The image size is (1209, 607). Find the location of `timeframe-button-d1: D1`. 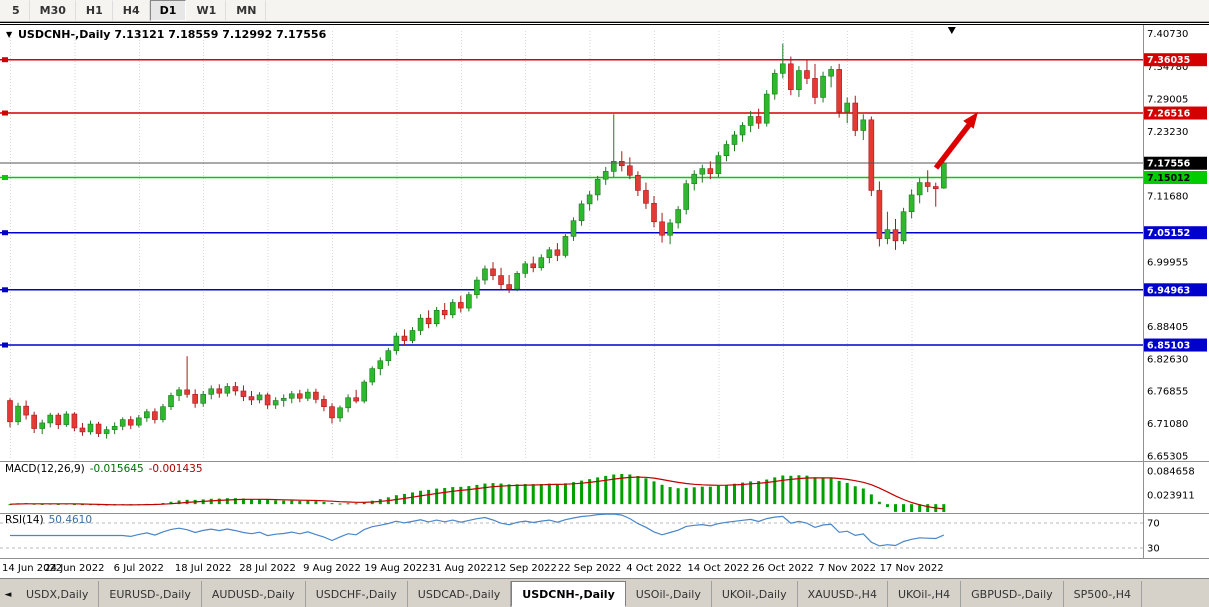

timeframe-button-d1: D1 is located at coordinates (168, 10).